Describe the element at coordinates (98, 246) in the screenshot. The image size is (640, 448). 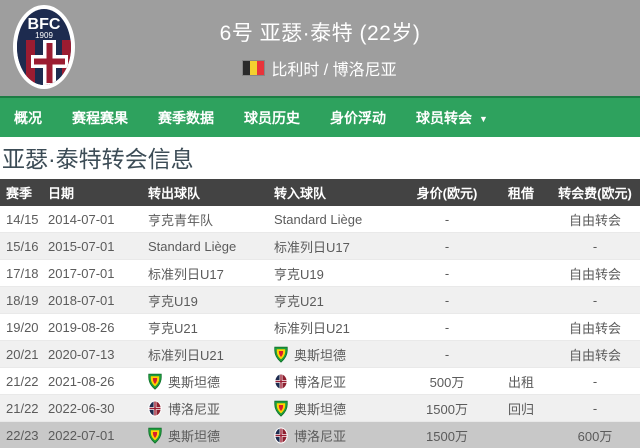
I see `date-cell: 2015-07-01` at that location.